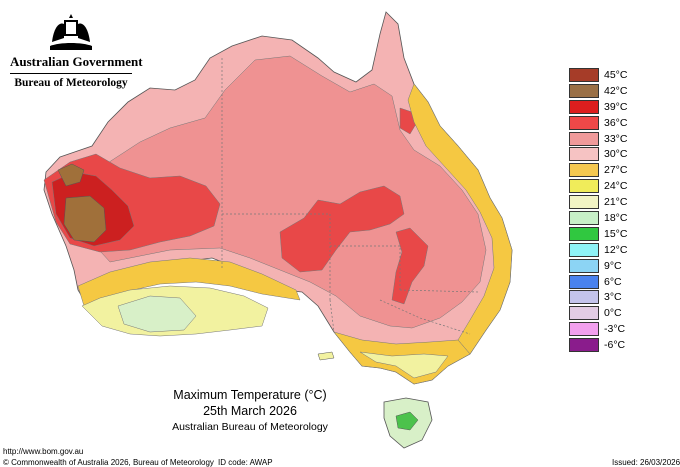  I want to click on zone-21c-south, so click(157, 314).